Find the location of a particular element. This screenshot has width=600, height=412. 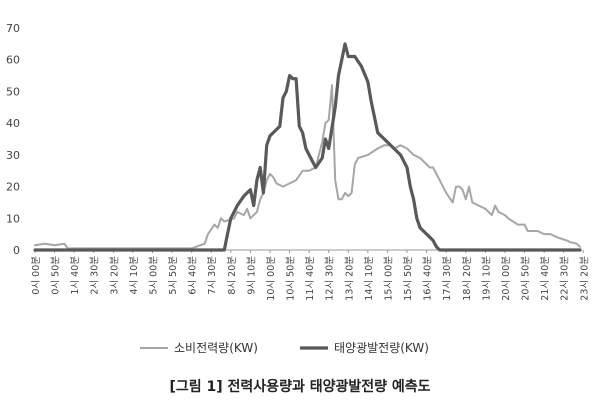

y-axis: 0 10 20 30 40 50 60 70 is located at coordinates (13, 139).